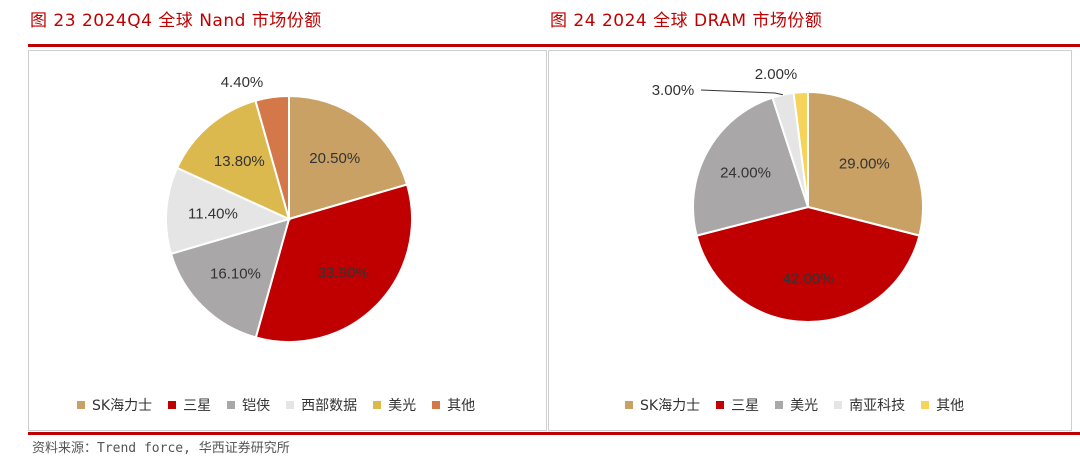 The width and height of the screenshot is (1080, 463). I want to click on legend-item: 西部数据, so click(321, 405).